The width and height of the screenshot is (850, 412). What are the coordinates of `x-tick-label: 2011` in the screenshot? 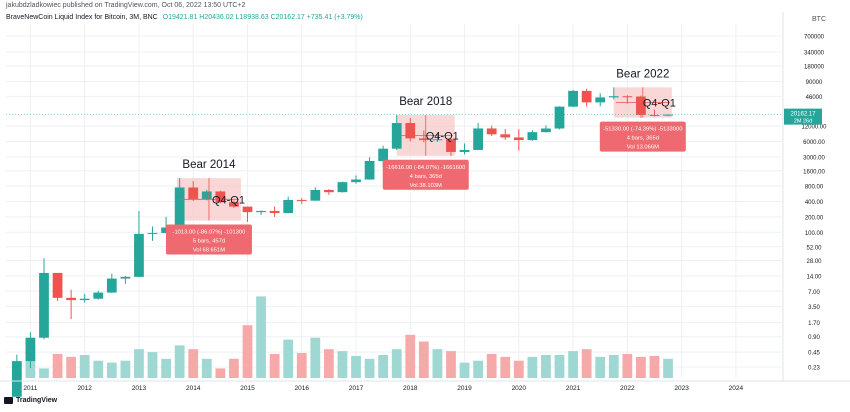 It's located at (30, 388).